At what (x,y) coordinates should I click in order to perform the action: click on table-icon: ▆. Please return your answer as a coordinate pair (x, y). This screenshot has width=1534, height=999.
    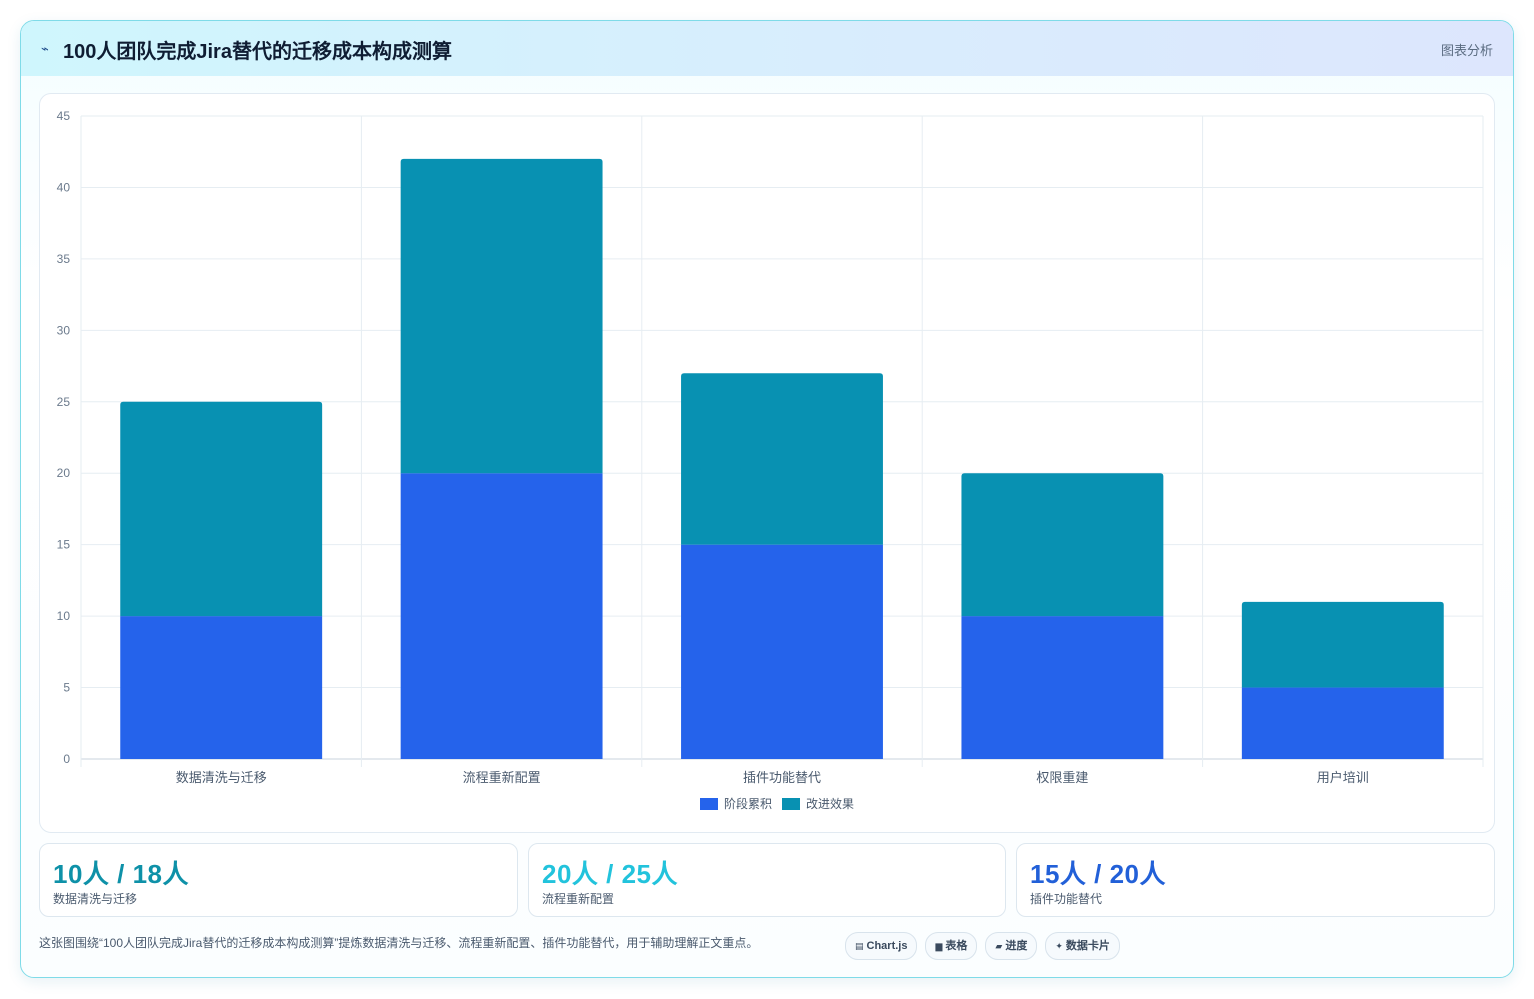
    Looking at the image, I should click on (939, 946).